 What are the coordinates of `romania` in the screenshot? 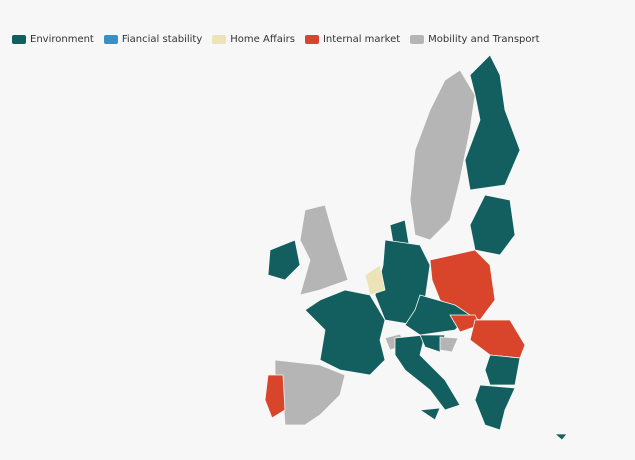 It's located at (497, 339).